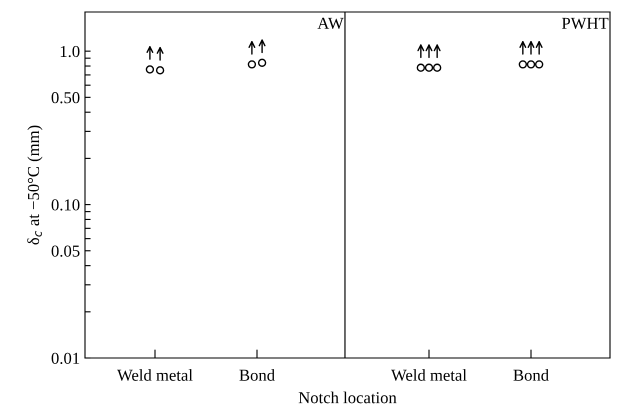  What do you see at coordinates (585, 24) in the screenshot?
I see `annotation: PWHT` at bounding box center [585, 24].